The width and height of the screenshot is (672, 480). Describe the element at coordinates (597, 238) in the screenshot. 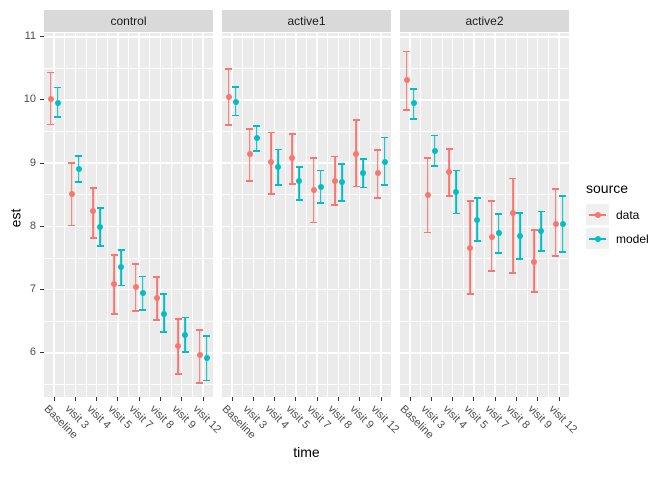

I see `legend-key-dot` at that location.